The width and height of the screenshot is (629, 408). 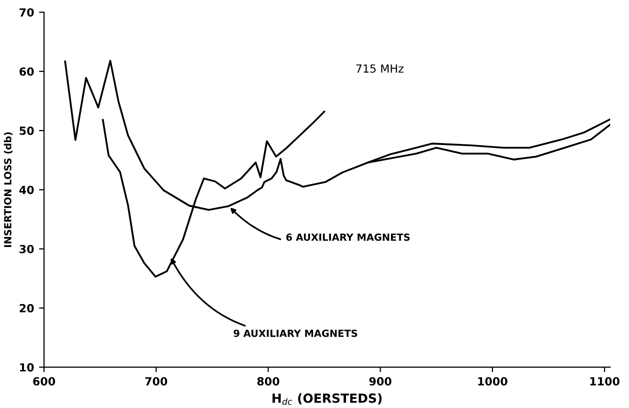 I want to click on y-tick-label: 60, so click(x=27, y=71).